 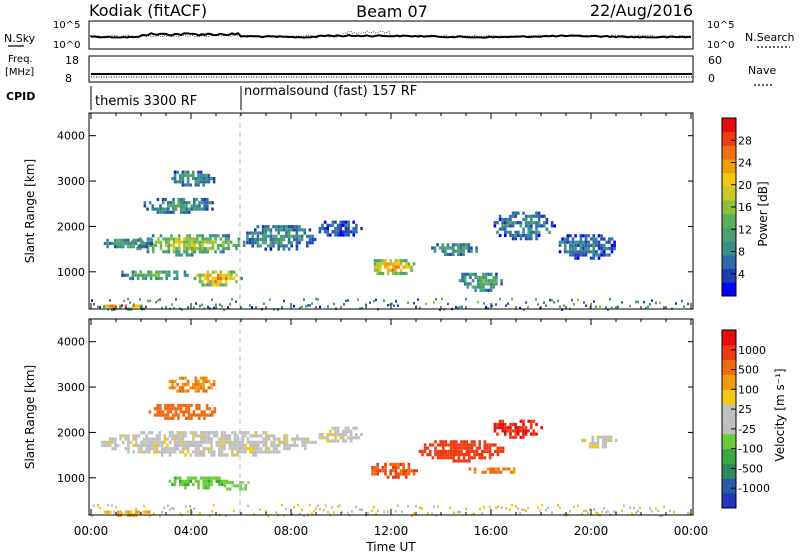 What do you see at coordinates (146, 101) in the screenshot?
I see `cpid-segment-1: themis 3300 RF` at bounding box center [146, 101].